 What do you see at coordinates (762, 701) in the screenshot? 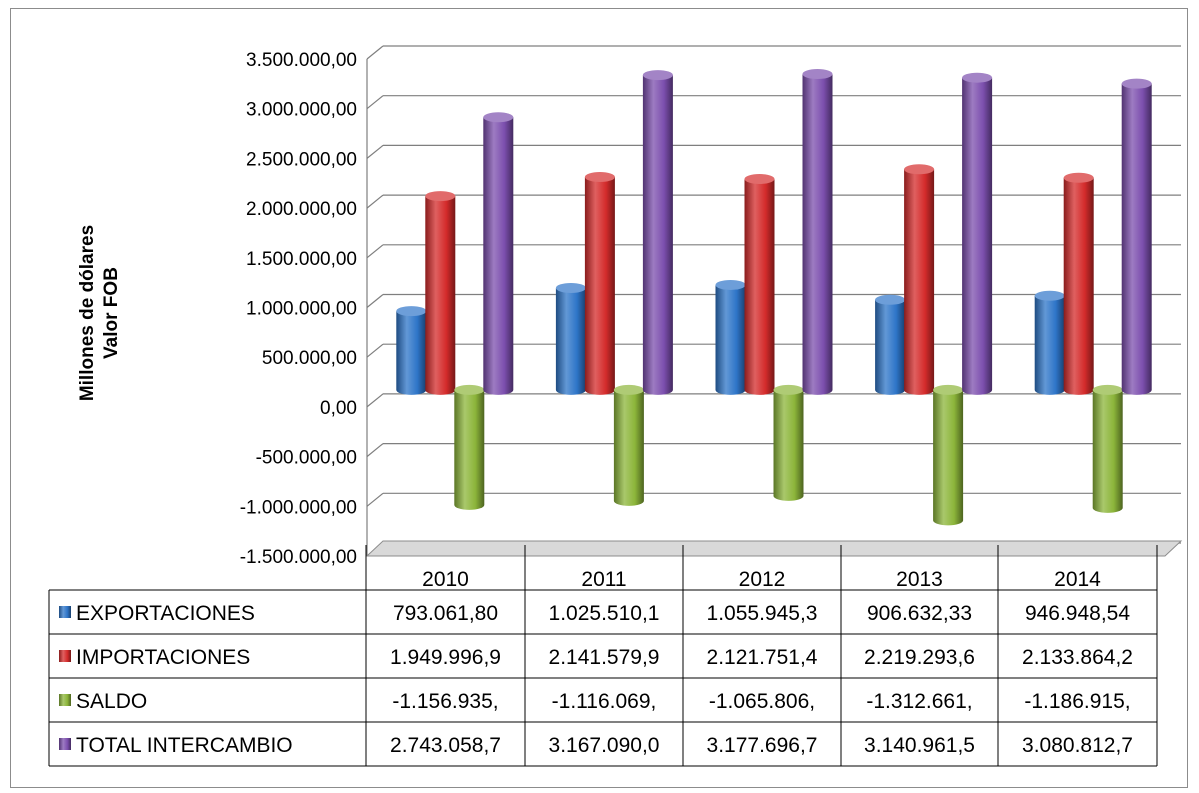
I see `table-cell: -1.065.806,` at bounding box center [762, 701].